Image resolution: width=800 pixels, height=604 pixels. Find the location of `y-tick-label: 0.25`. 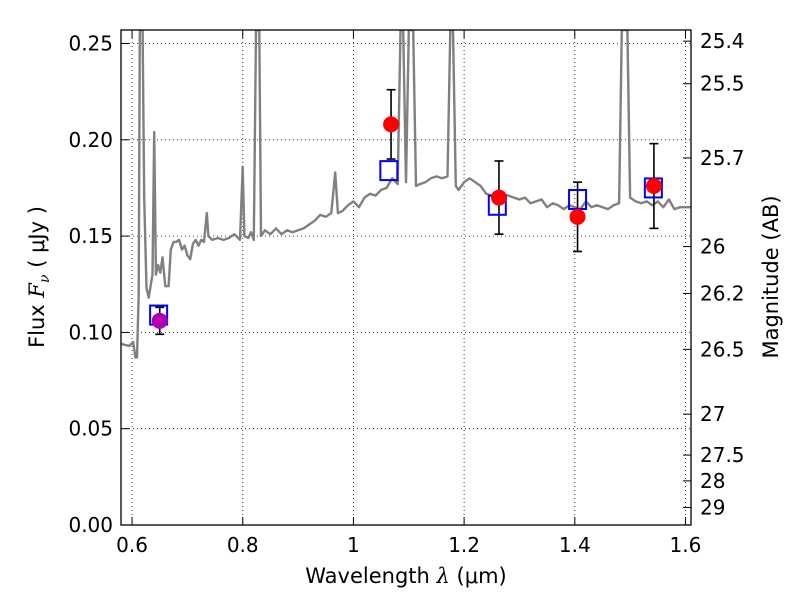

y-tick-label: 0.25 is located at coordinates (90, 43).